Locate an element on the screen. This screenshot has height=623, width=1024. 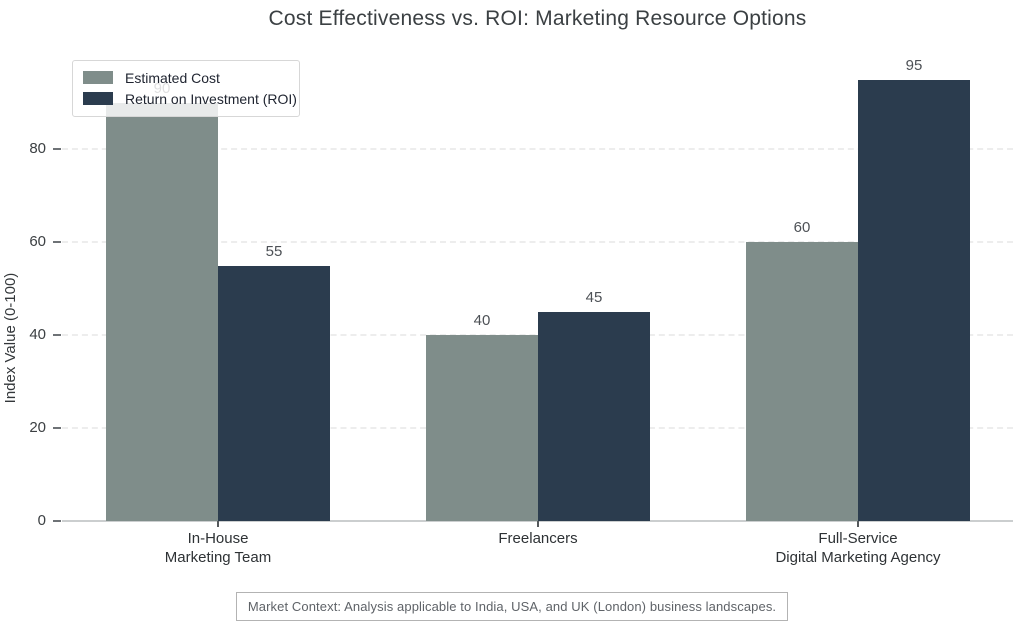
y-tick-label-60: 60 is located at coordinates (37, 242).